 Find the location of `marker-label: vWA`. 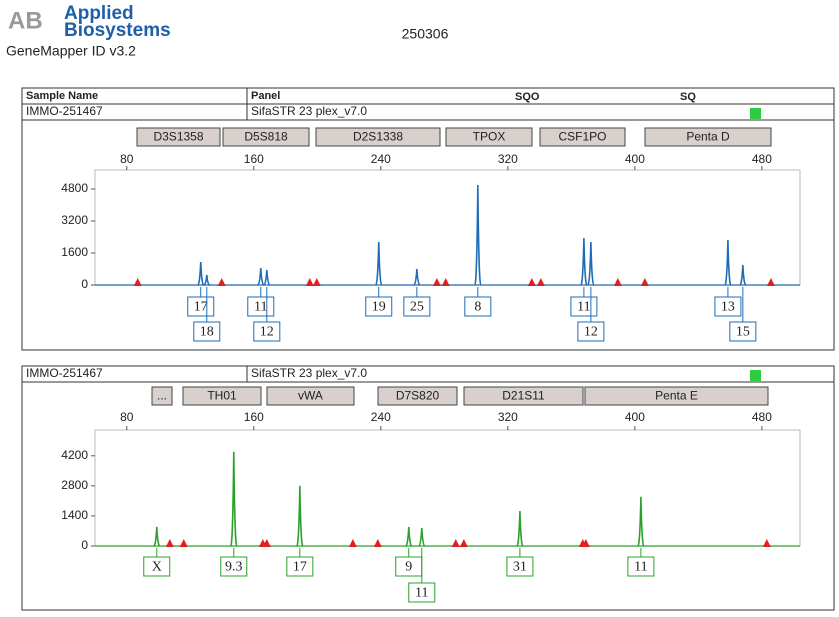

marker-label: vWA is located at coordinates (310, 396).